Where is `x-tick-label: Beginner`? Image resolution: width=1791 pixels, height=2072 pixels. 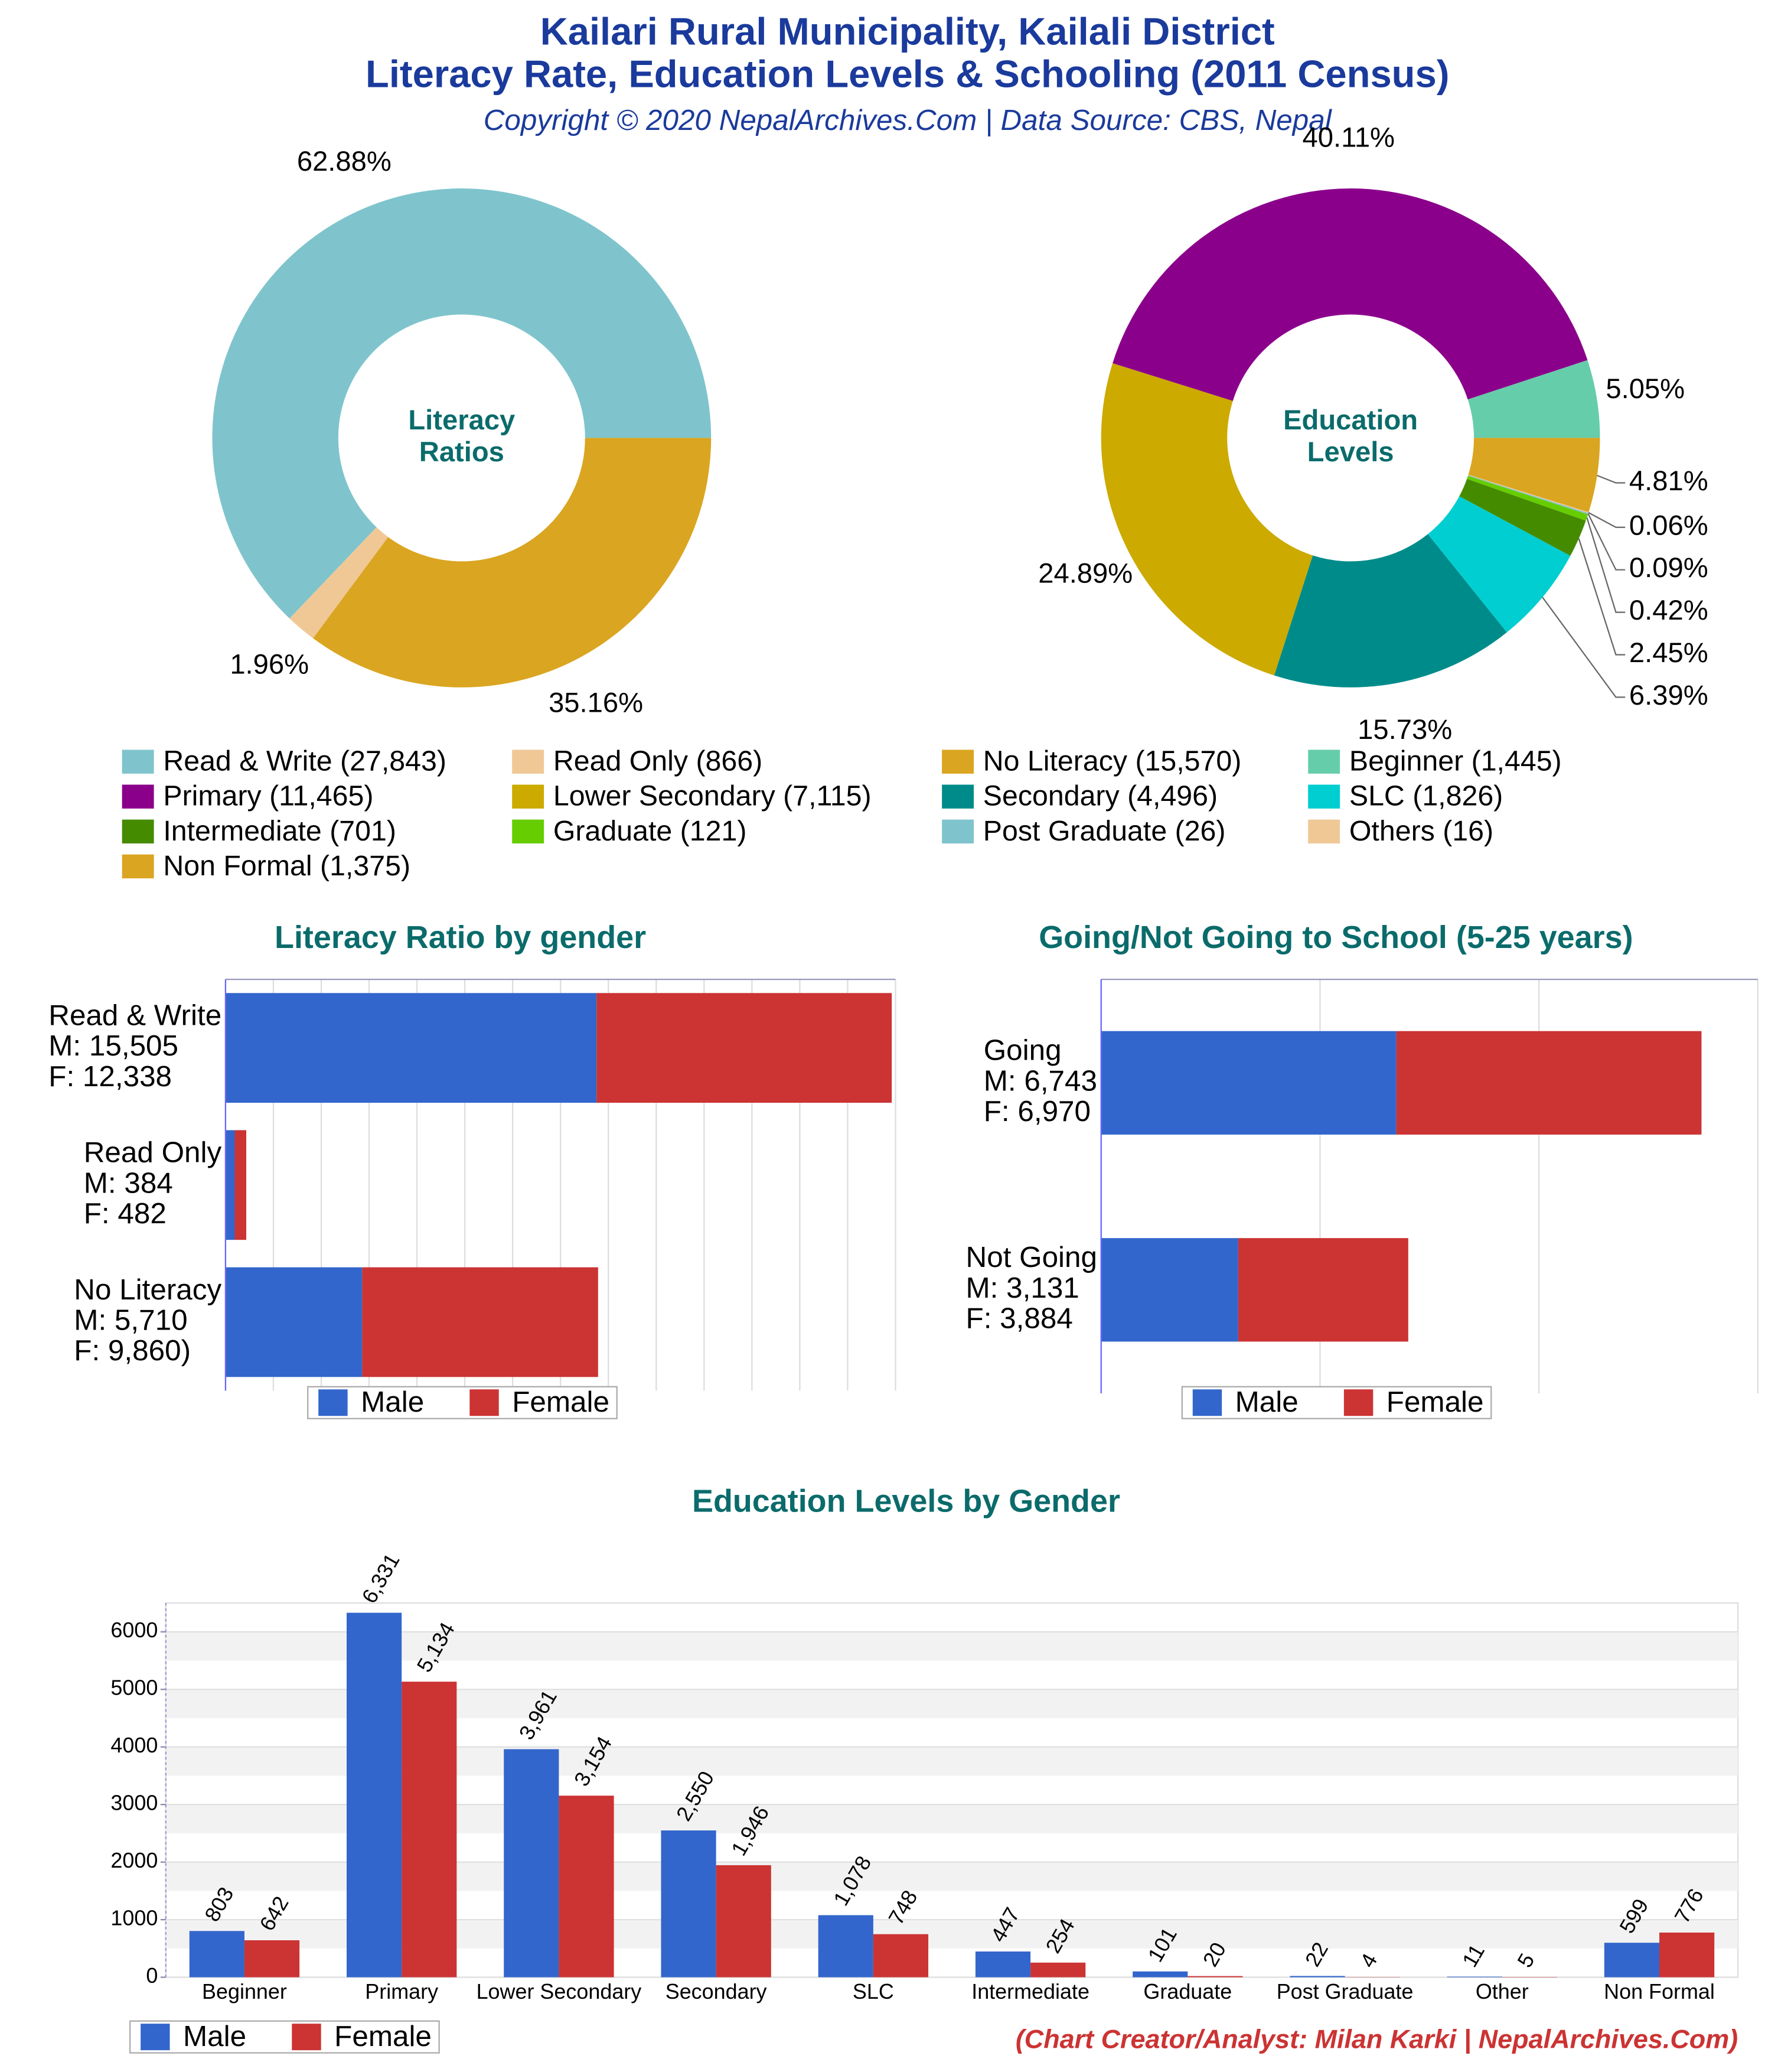
x-tick-label: Beginner is located at coordinates (244, 1991).